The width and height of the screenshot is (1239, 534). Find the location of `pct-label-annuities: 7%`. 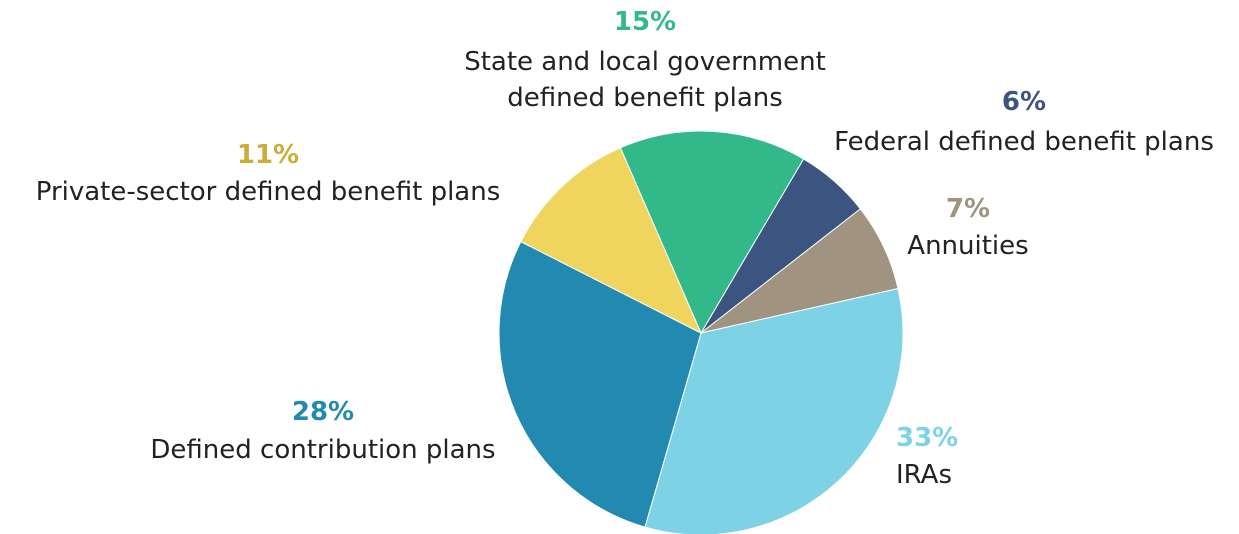

pct-label-annuities: 7% is located at coordinates (968, 209).